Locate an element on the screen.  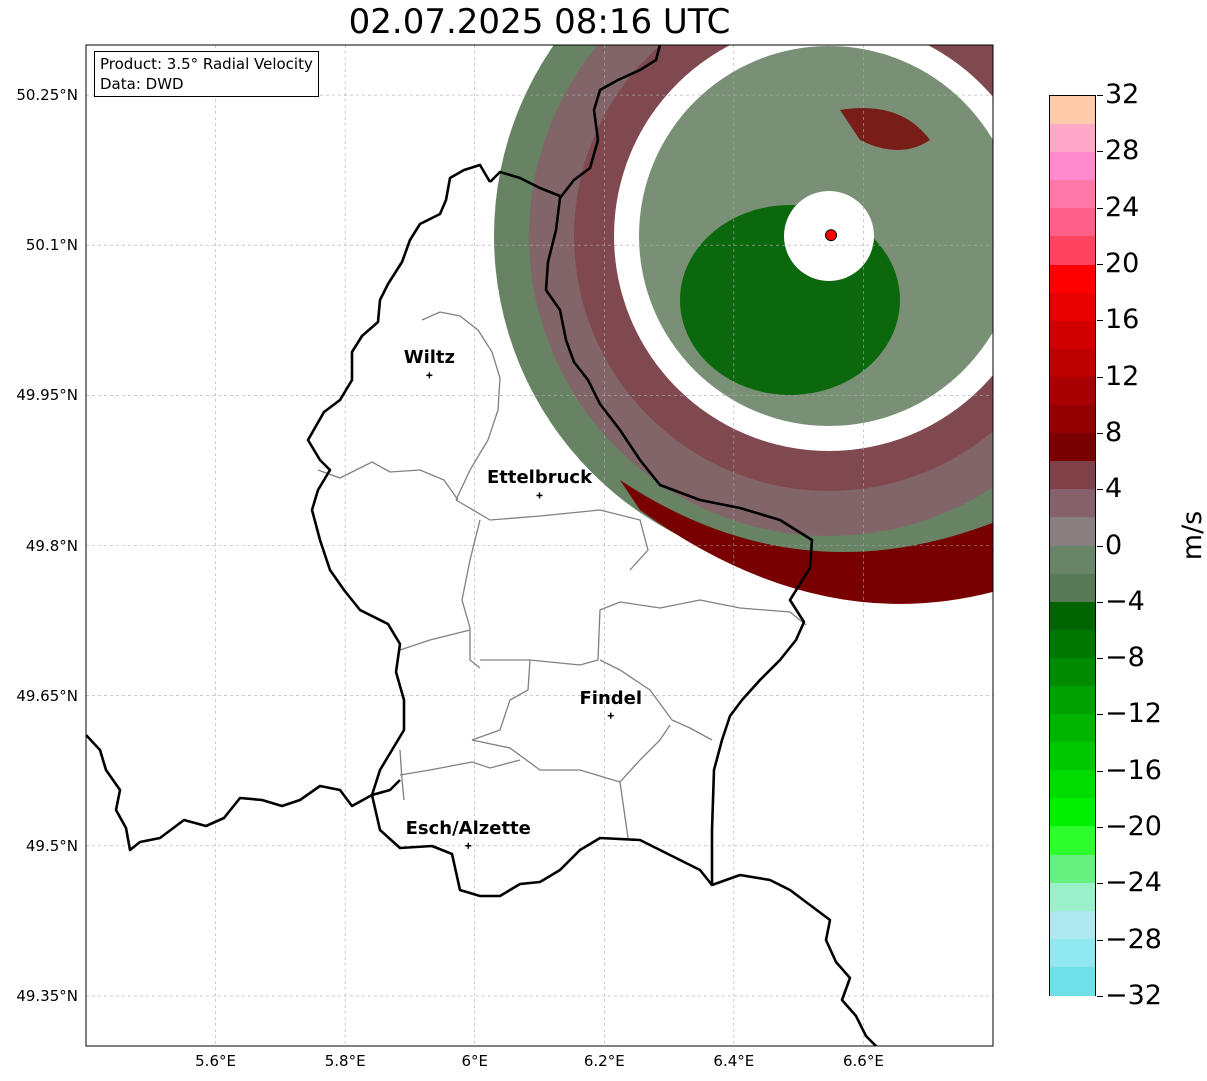
colorbar-tick-label: −32 is located at coordinates (1133, 995).